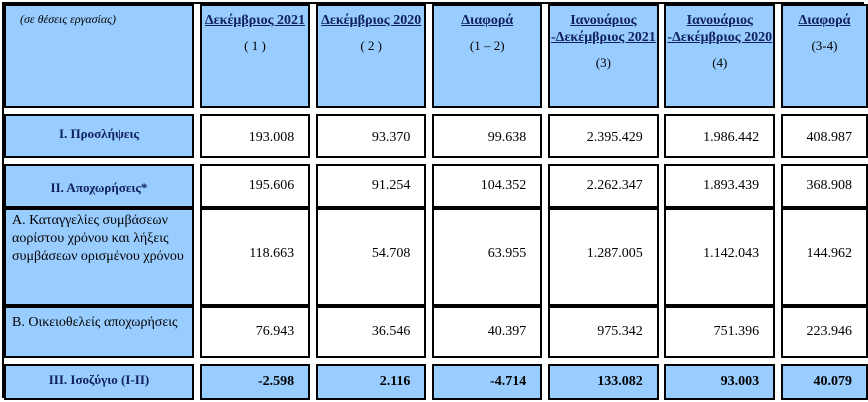  Describe the element at coordinates (391, 331) in the screenshot. I see `table-cell: 36.546` at that location.